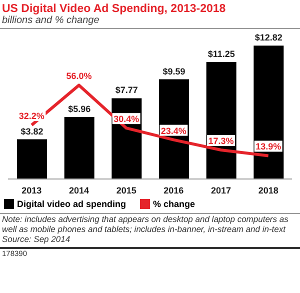 This screenshot has height=293, width=300. What do you see at coordinates (37, 239) in the screenshot?
I see `source-note: Source: Sep 2014` at bounding box center [37, 239].